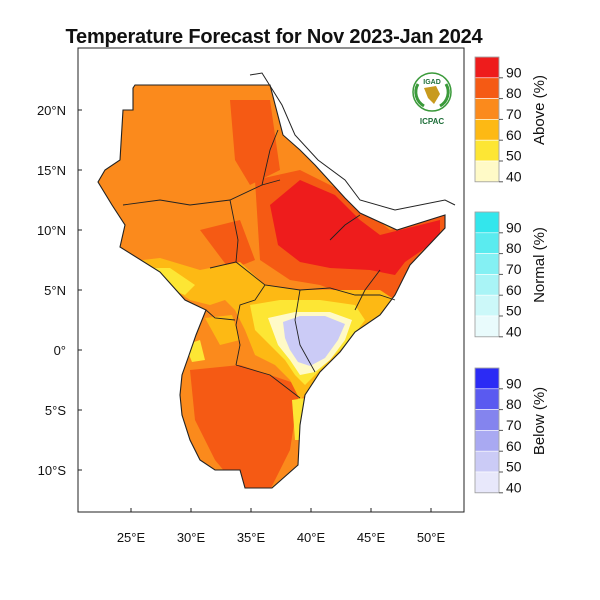 This screenshot has width=600, height=600. I want to click on colorbar-title: Above (%), so click(539, 110).